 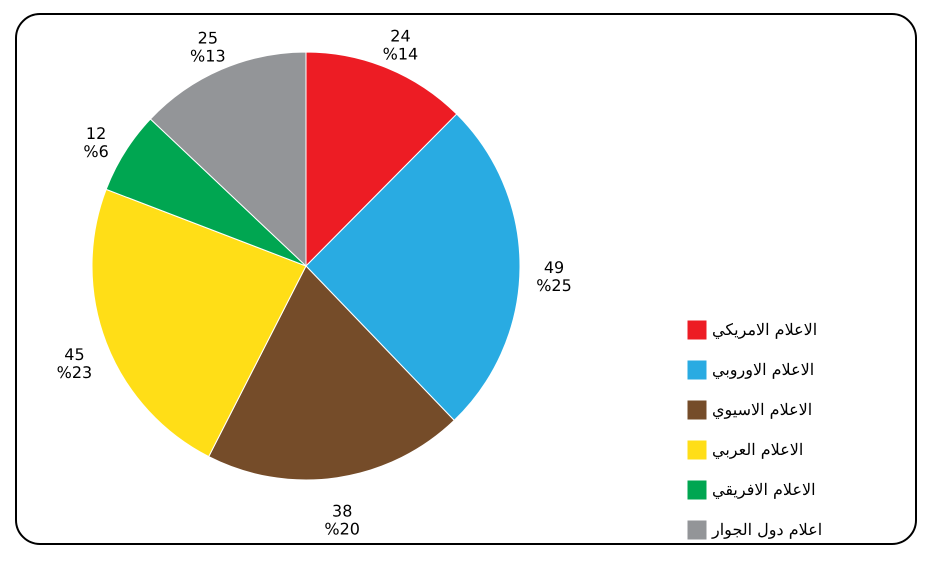 I want to click on legend-label: الاعلام الافريقي, so click(x=764, y=489).